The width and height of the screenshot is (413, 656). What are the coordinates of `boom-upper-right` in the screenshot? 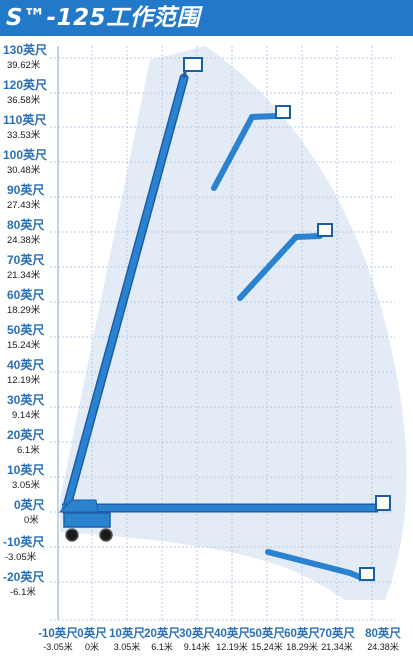 It's located at (251, 148).